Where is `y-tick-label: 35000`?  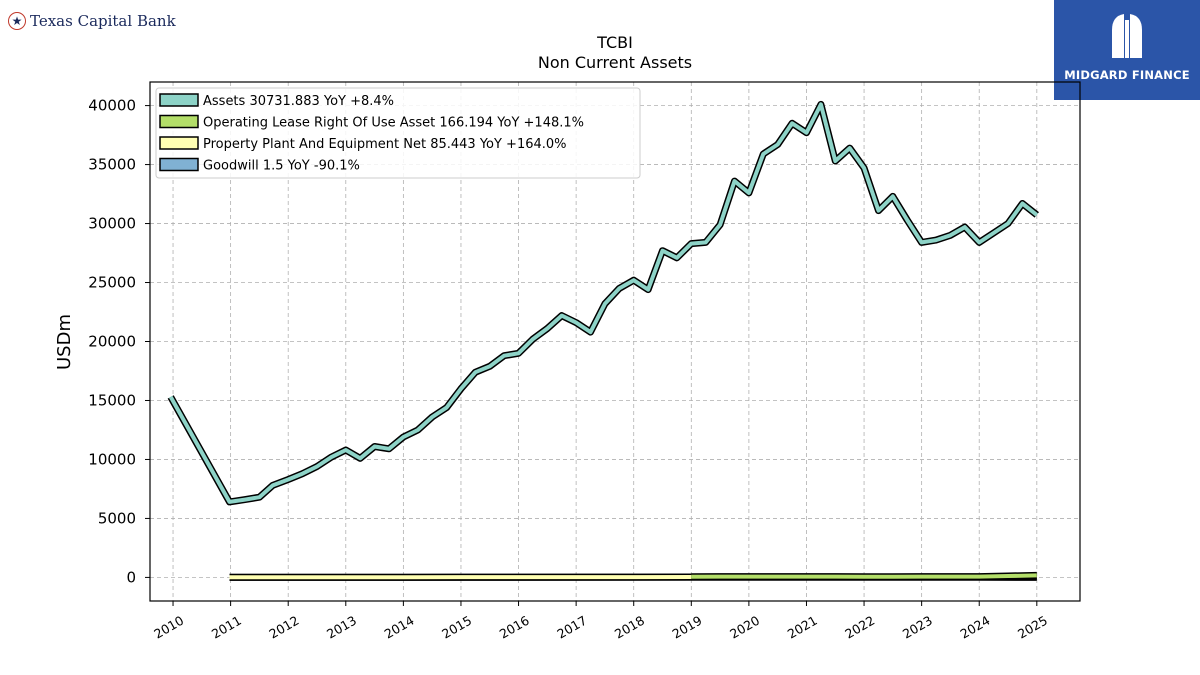 y-tick-label: 35000 is located at coordinates (112, 165).